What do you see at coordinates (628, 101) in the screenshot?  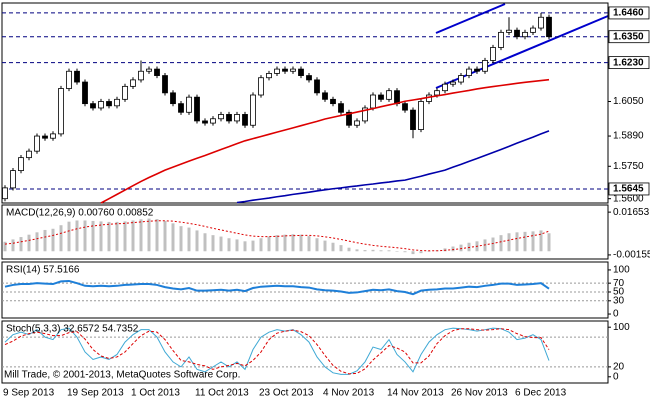 I see `y-tick-label: 1.6050` at bounding box center [628, 101].